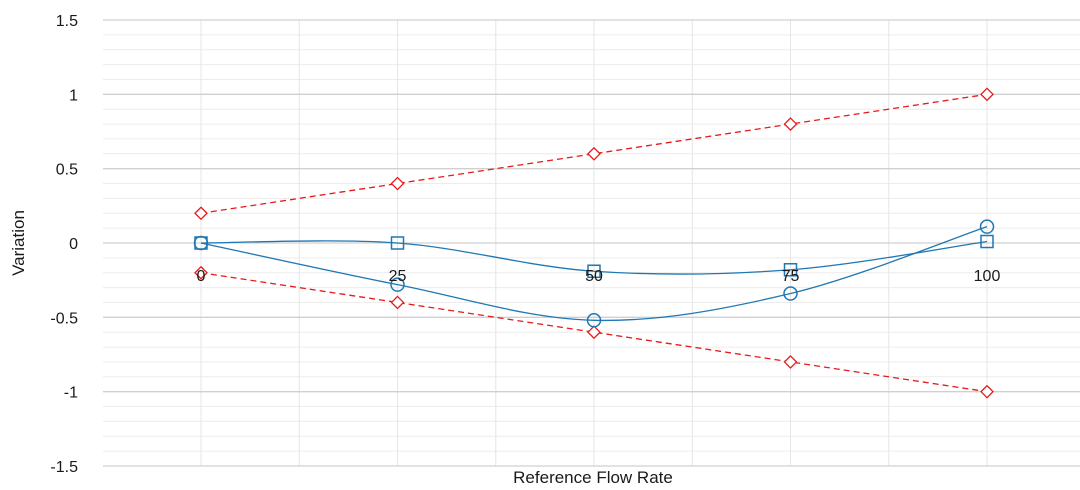  What do you see at coordinates (398, 276) in the screenshot?
I see `x-tick-label: 25` at bounding box center [398, 276].